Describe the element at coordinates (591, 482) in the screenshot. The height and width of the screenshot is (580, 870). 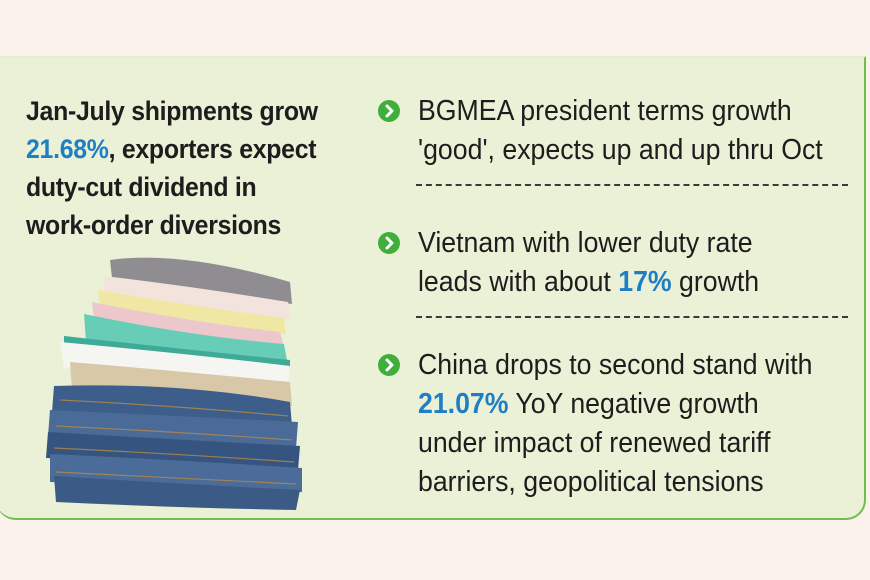
I see `bullet-3-line-4: barriers, geopolitical tensions` at that location.